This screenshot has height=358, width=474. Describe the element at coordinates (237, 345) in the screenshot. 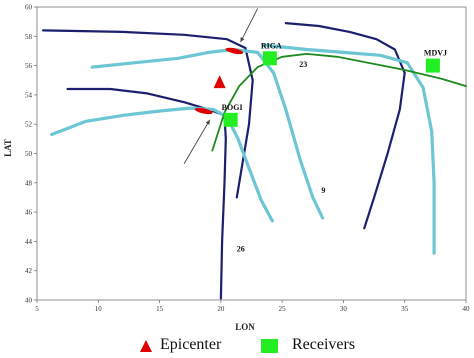

I see `legend: Epicenter Receivers` at that location.